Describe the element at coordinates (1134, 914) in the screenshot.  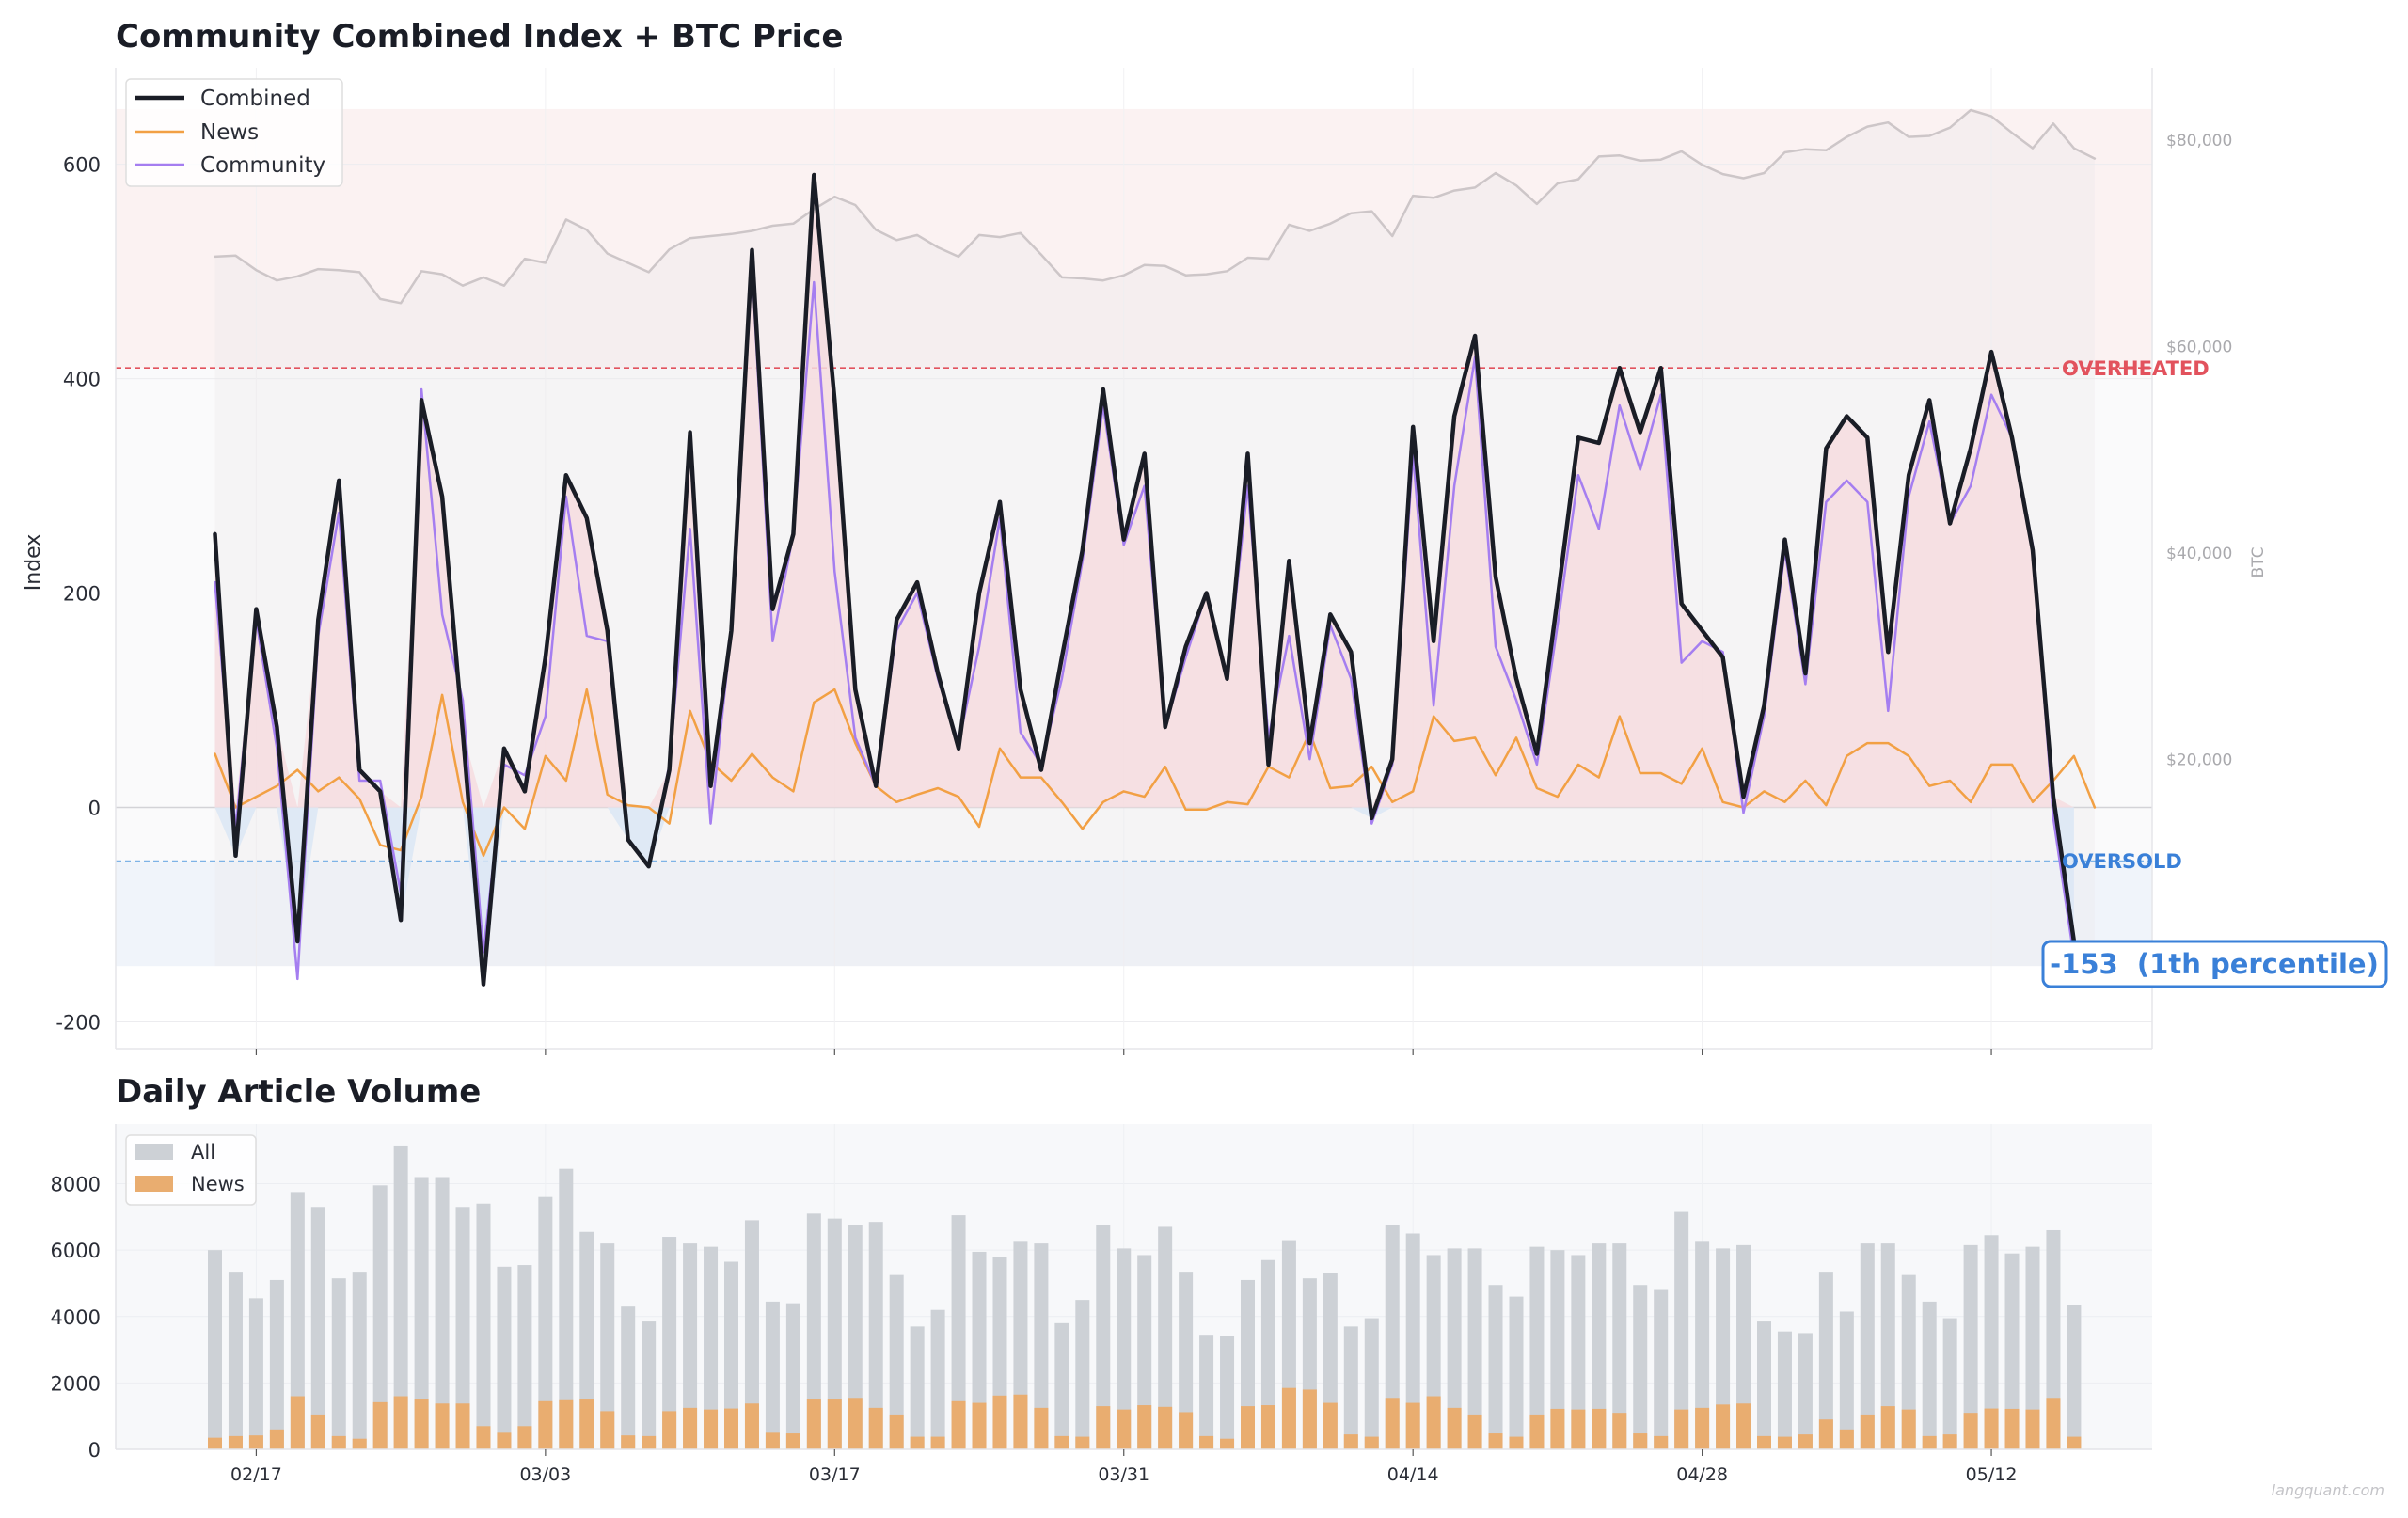
I see `oversold-zone` at that location.